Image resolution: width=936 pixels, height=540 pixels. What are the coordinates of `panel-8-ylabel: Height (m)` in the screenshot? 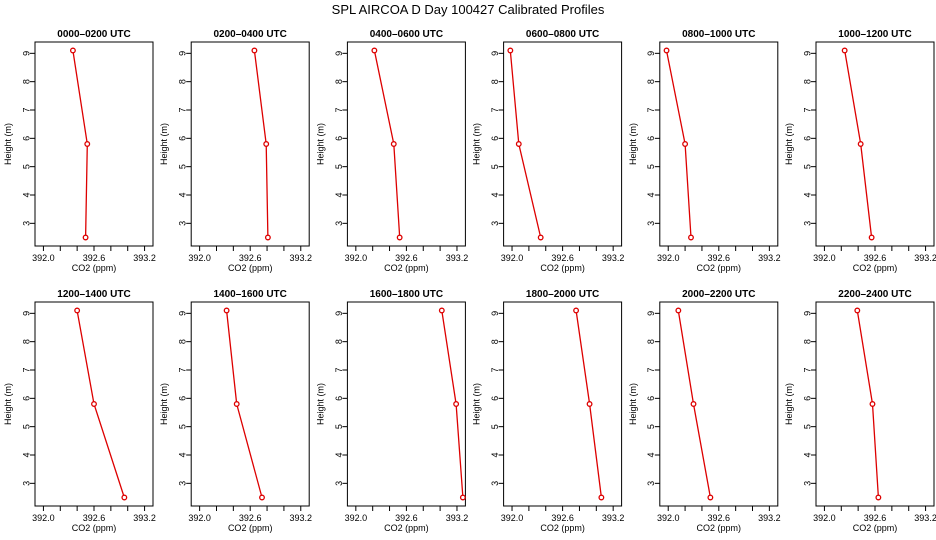 It's located at (164, 404).